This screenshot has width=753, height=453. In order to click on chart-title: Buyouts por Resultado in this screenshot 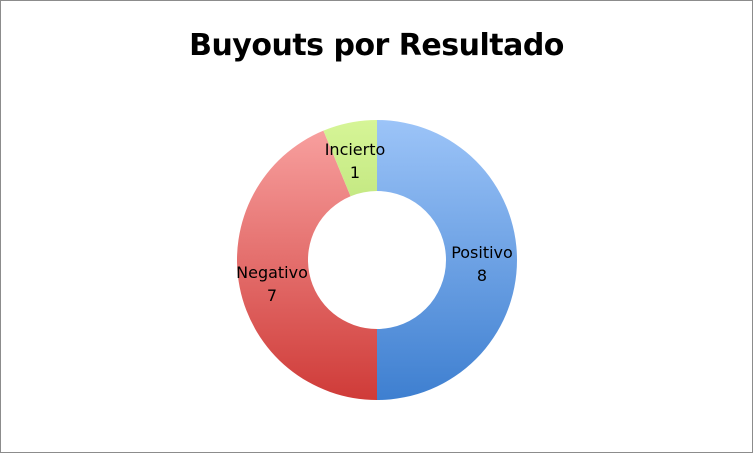, I will do `click(376, 45)`.